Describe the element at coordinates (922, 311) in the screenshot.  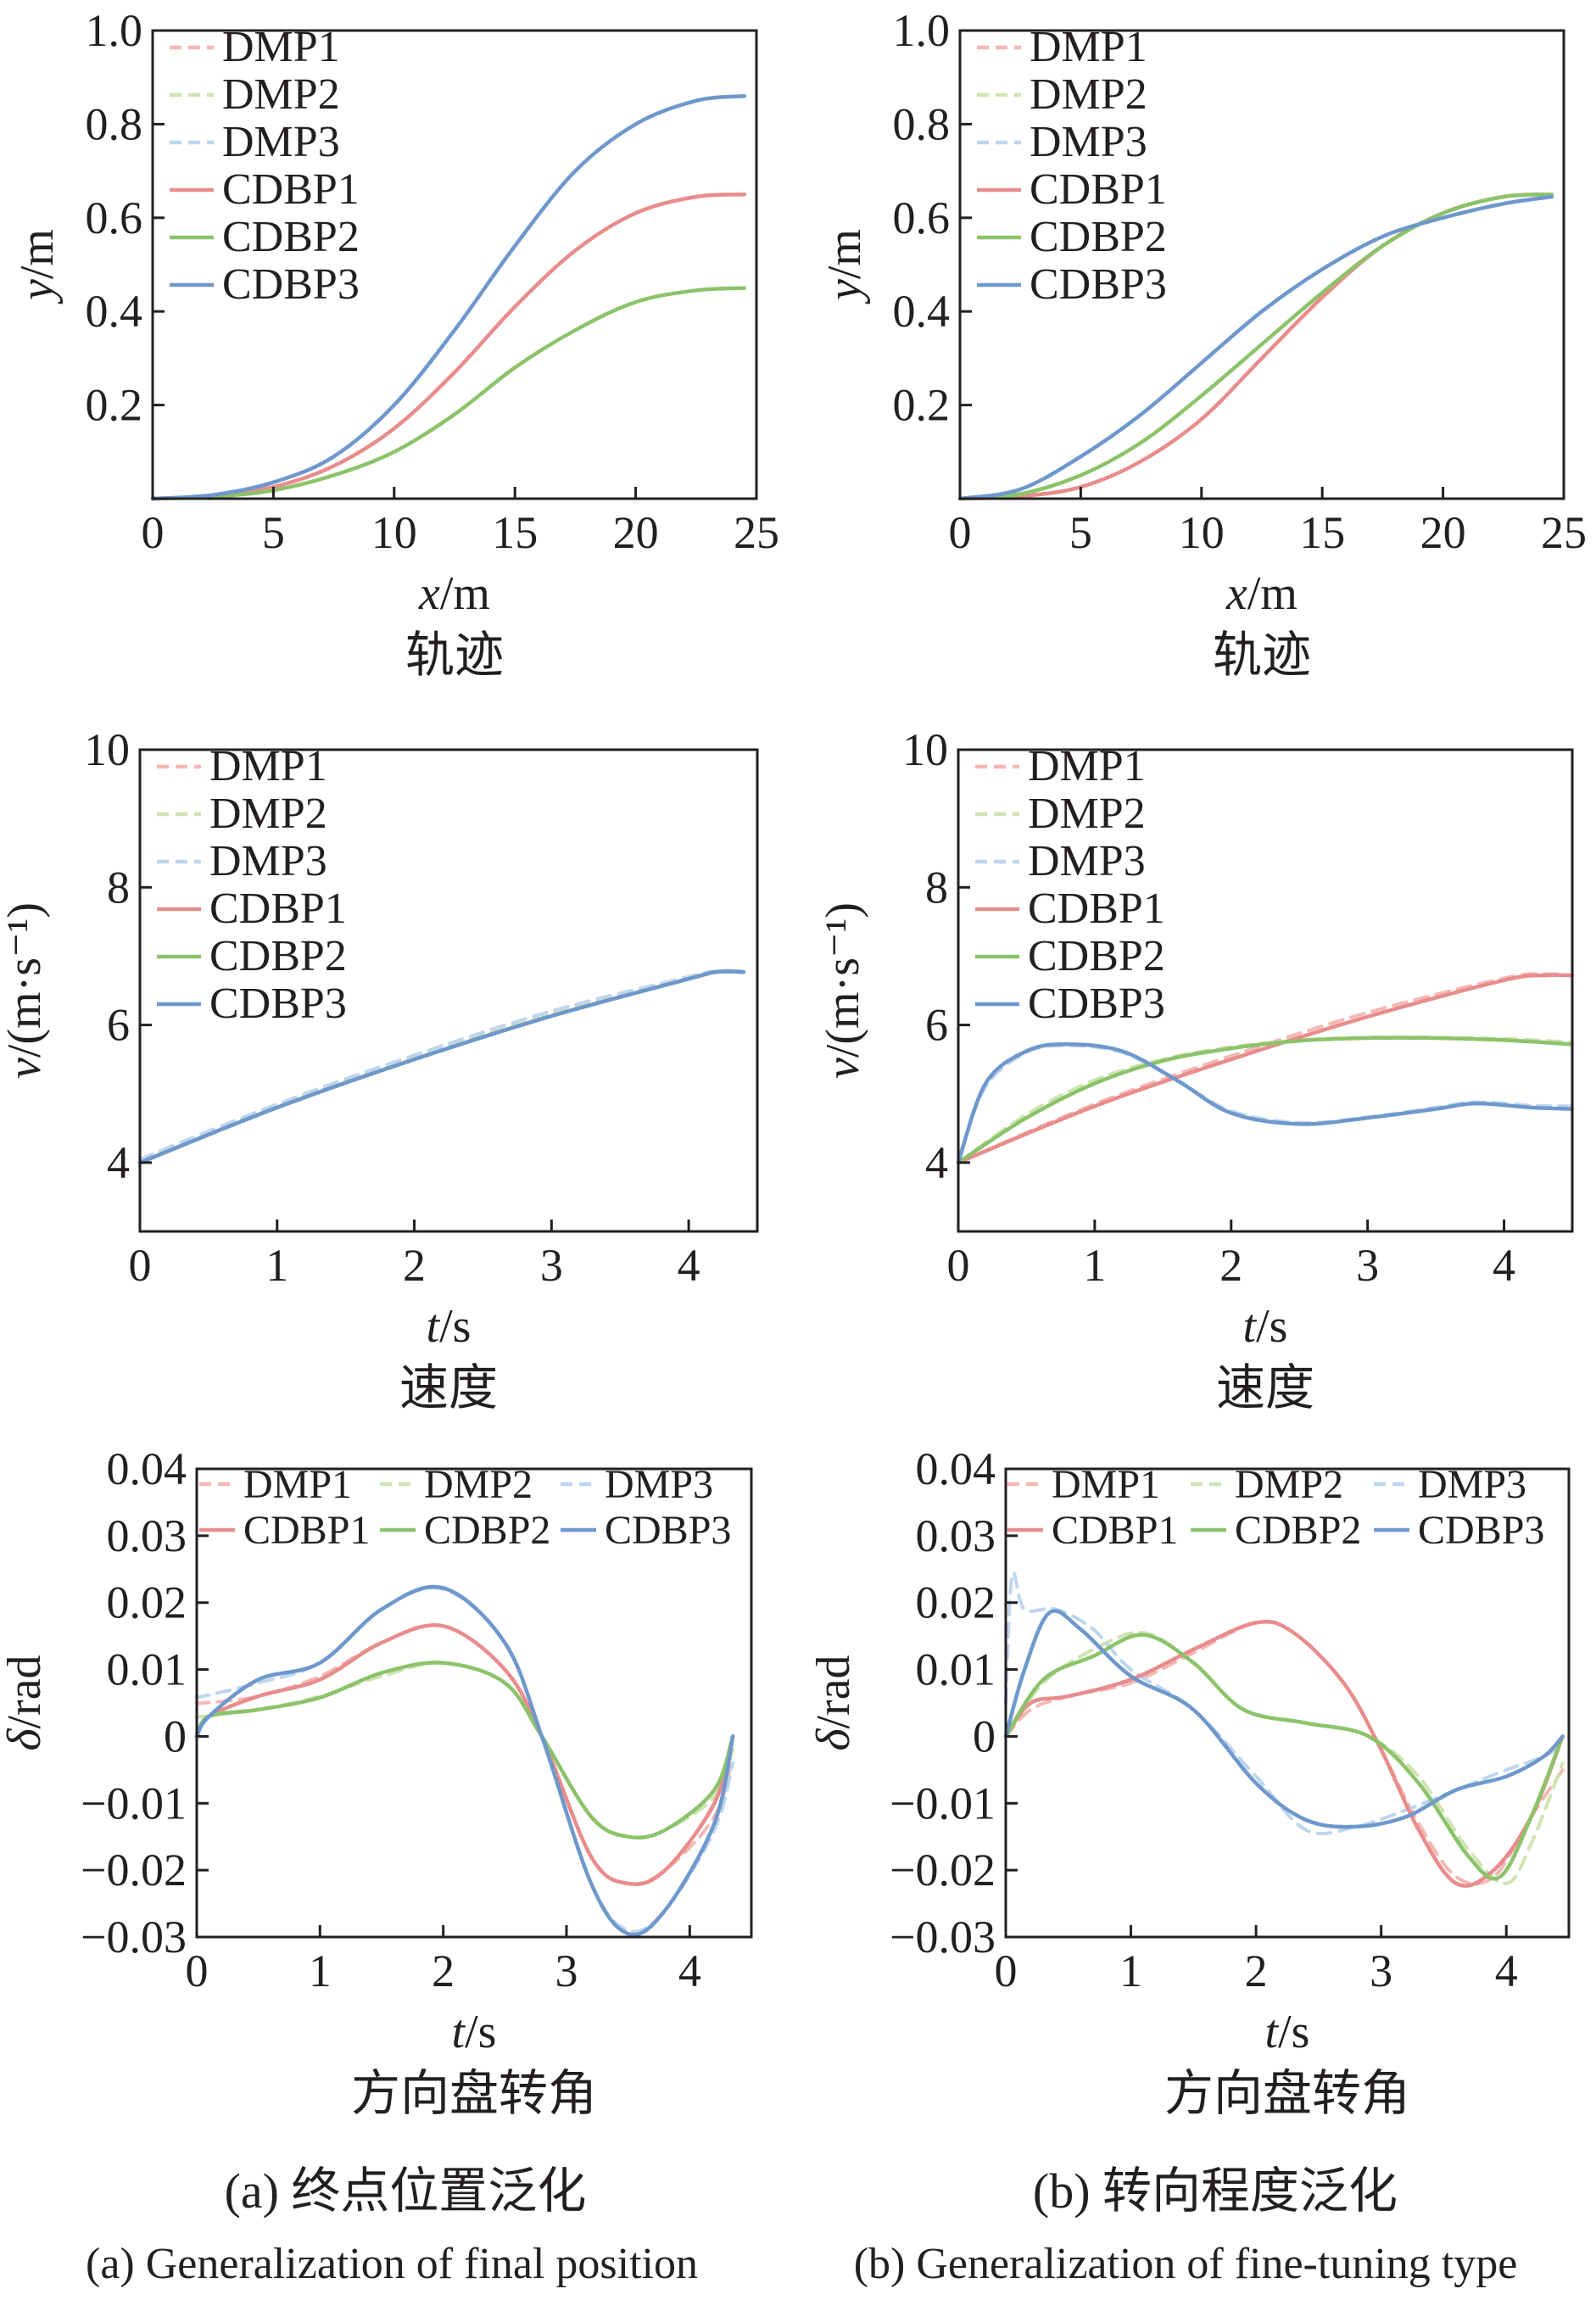
I see `y-tick-label: 0.4` at that location.